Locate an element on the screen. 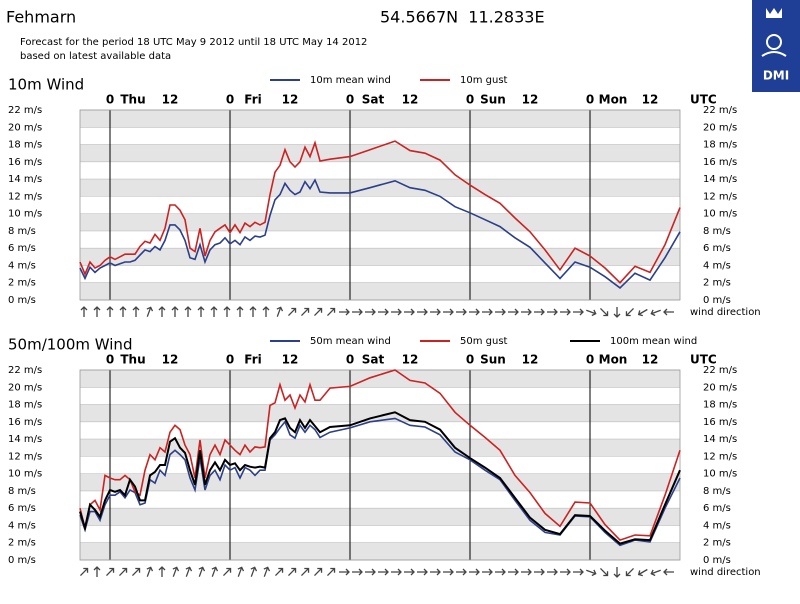 The image size is (800, 604). y2-tick-label: 6 m/s is located at coordinates (717, 508).